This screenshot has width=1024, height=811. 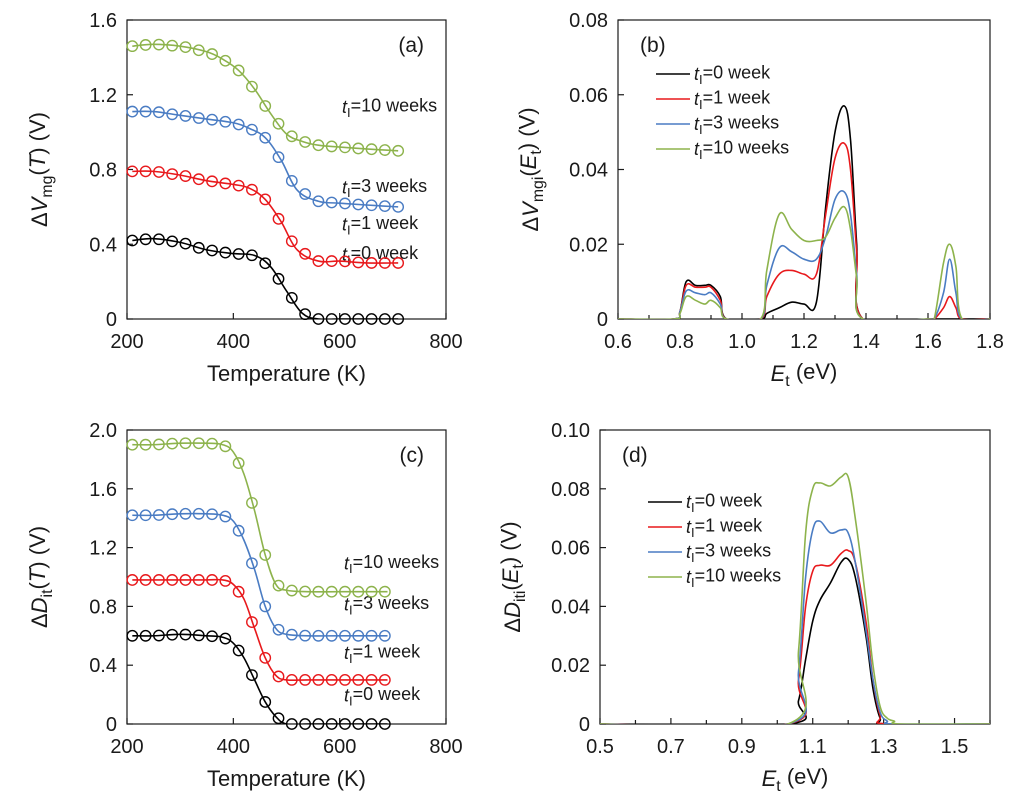 I want to click on panel-label: (d), so click(x=635, y=455).